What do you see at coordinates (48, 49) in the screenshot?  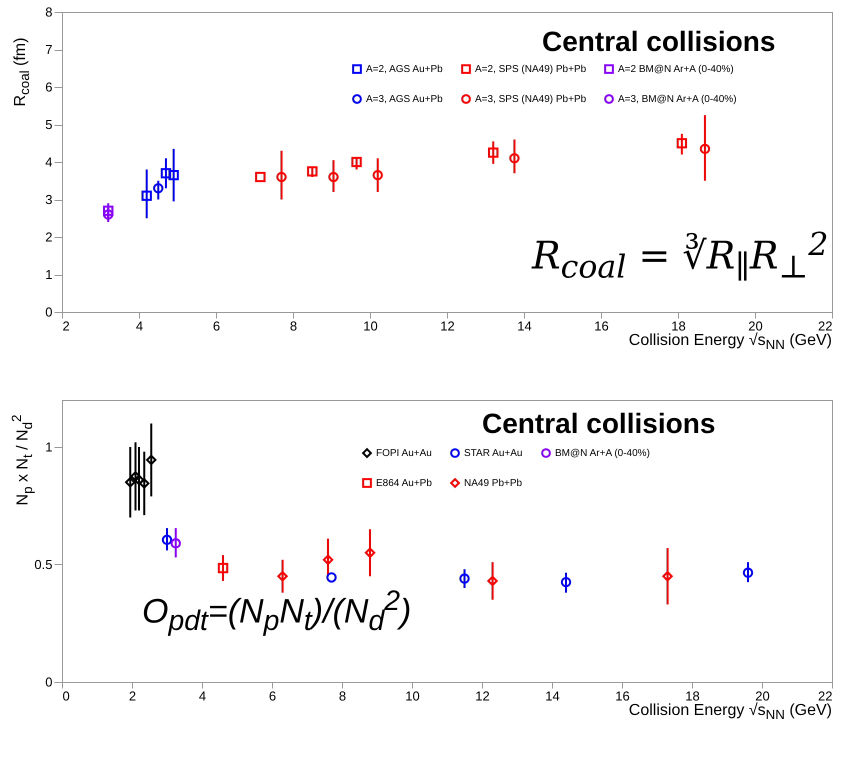 I see `y-tick-label: 7` at bounding box center [48, 49].